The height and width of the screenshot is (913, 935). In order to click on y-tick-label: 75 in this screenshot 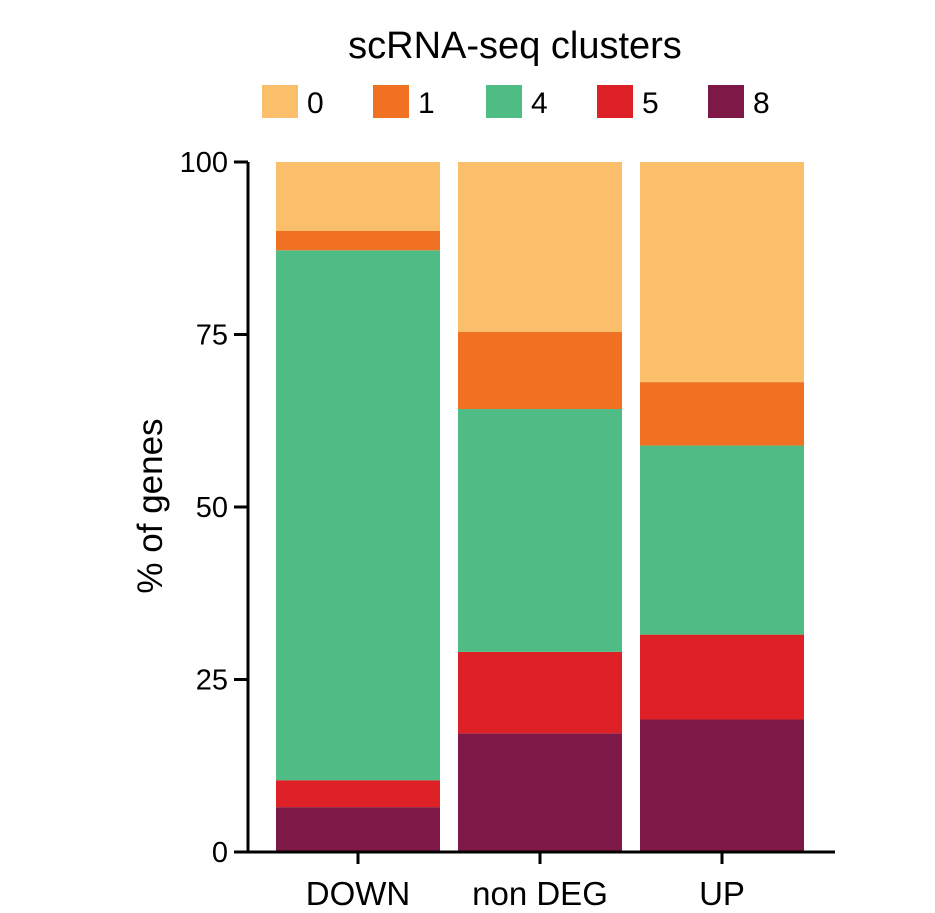, I will do `click(212, 336)`.